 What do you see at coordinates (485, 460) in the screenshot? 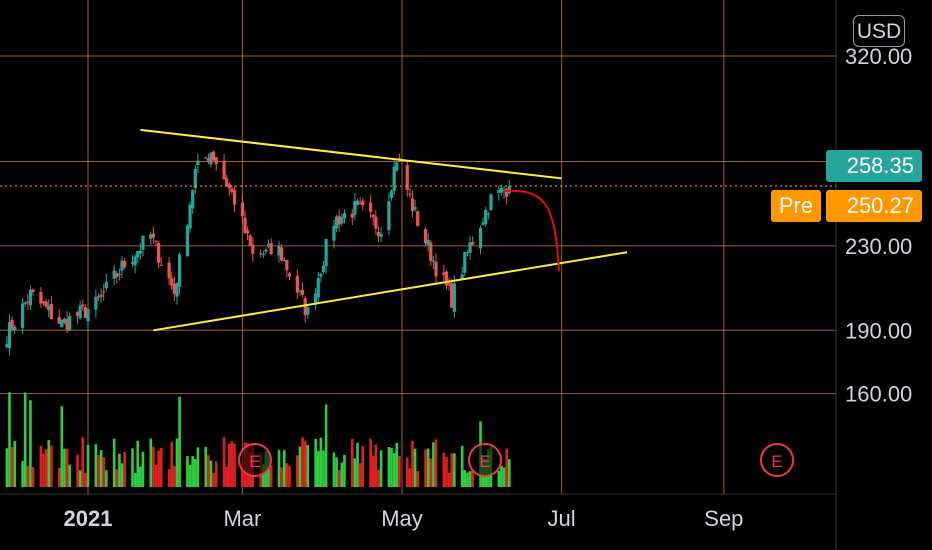
I see `earnings-marker-may: E` at bounding box center [485, 460].